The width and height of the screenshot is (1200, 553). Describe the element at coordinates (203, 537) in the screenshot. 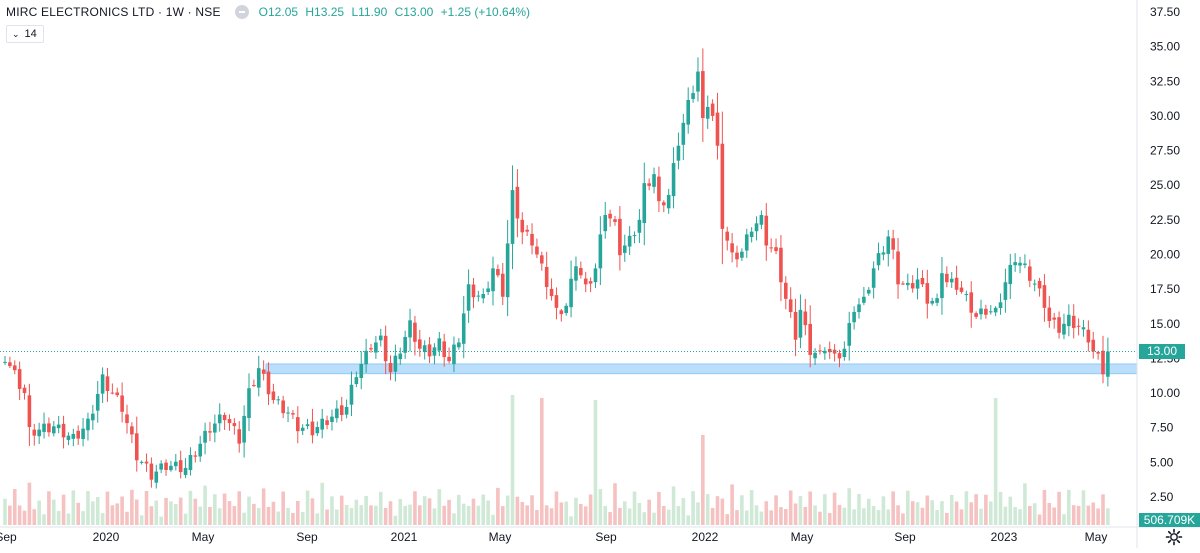

I see `x-tick-label: May` at that location.